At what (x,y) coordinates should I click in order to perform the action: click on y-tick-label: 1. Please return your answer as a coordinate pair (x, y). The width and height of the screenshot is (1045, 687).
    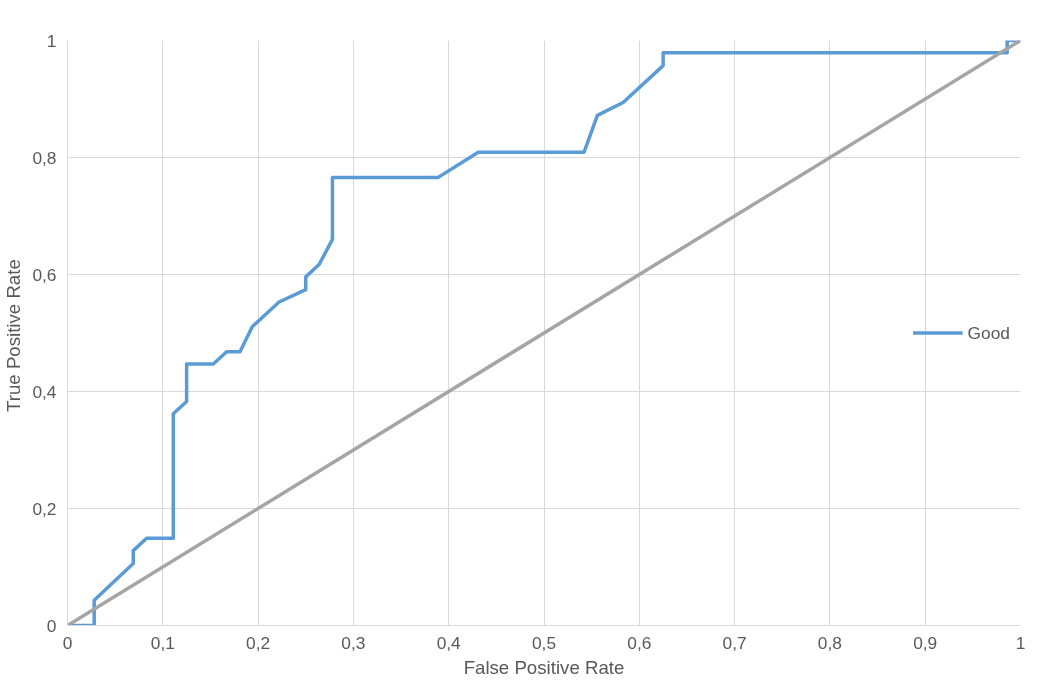
    Looking at the image, I should click on (51, 40).